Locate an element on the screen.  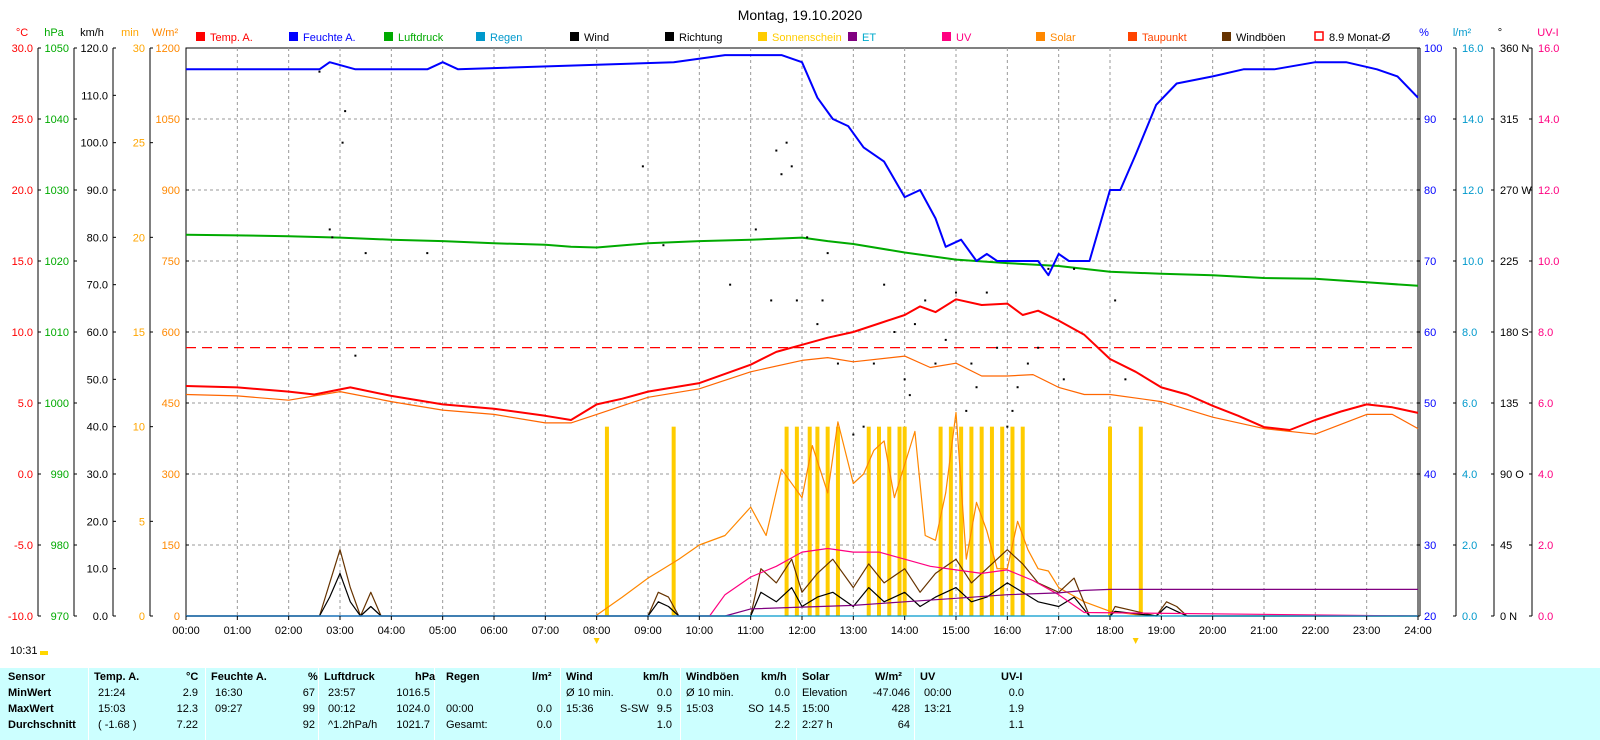
table-cell-value: 99 is located at coordinates (308, 709).